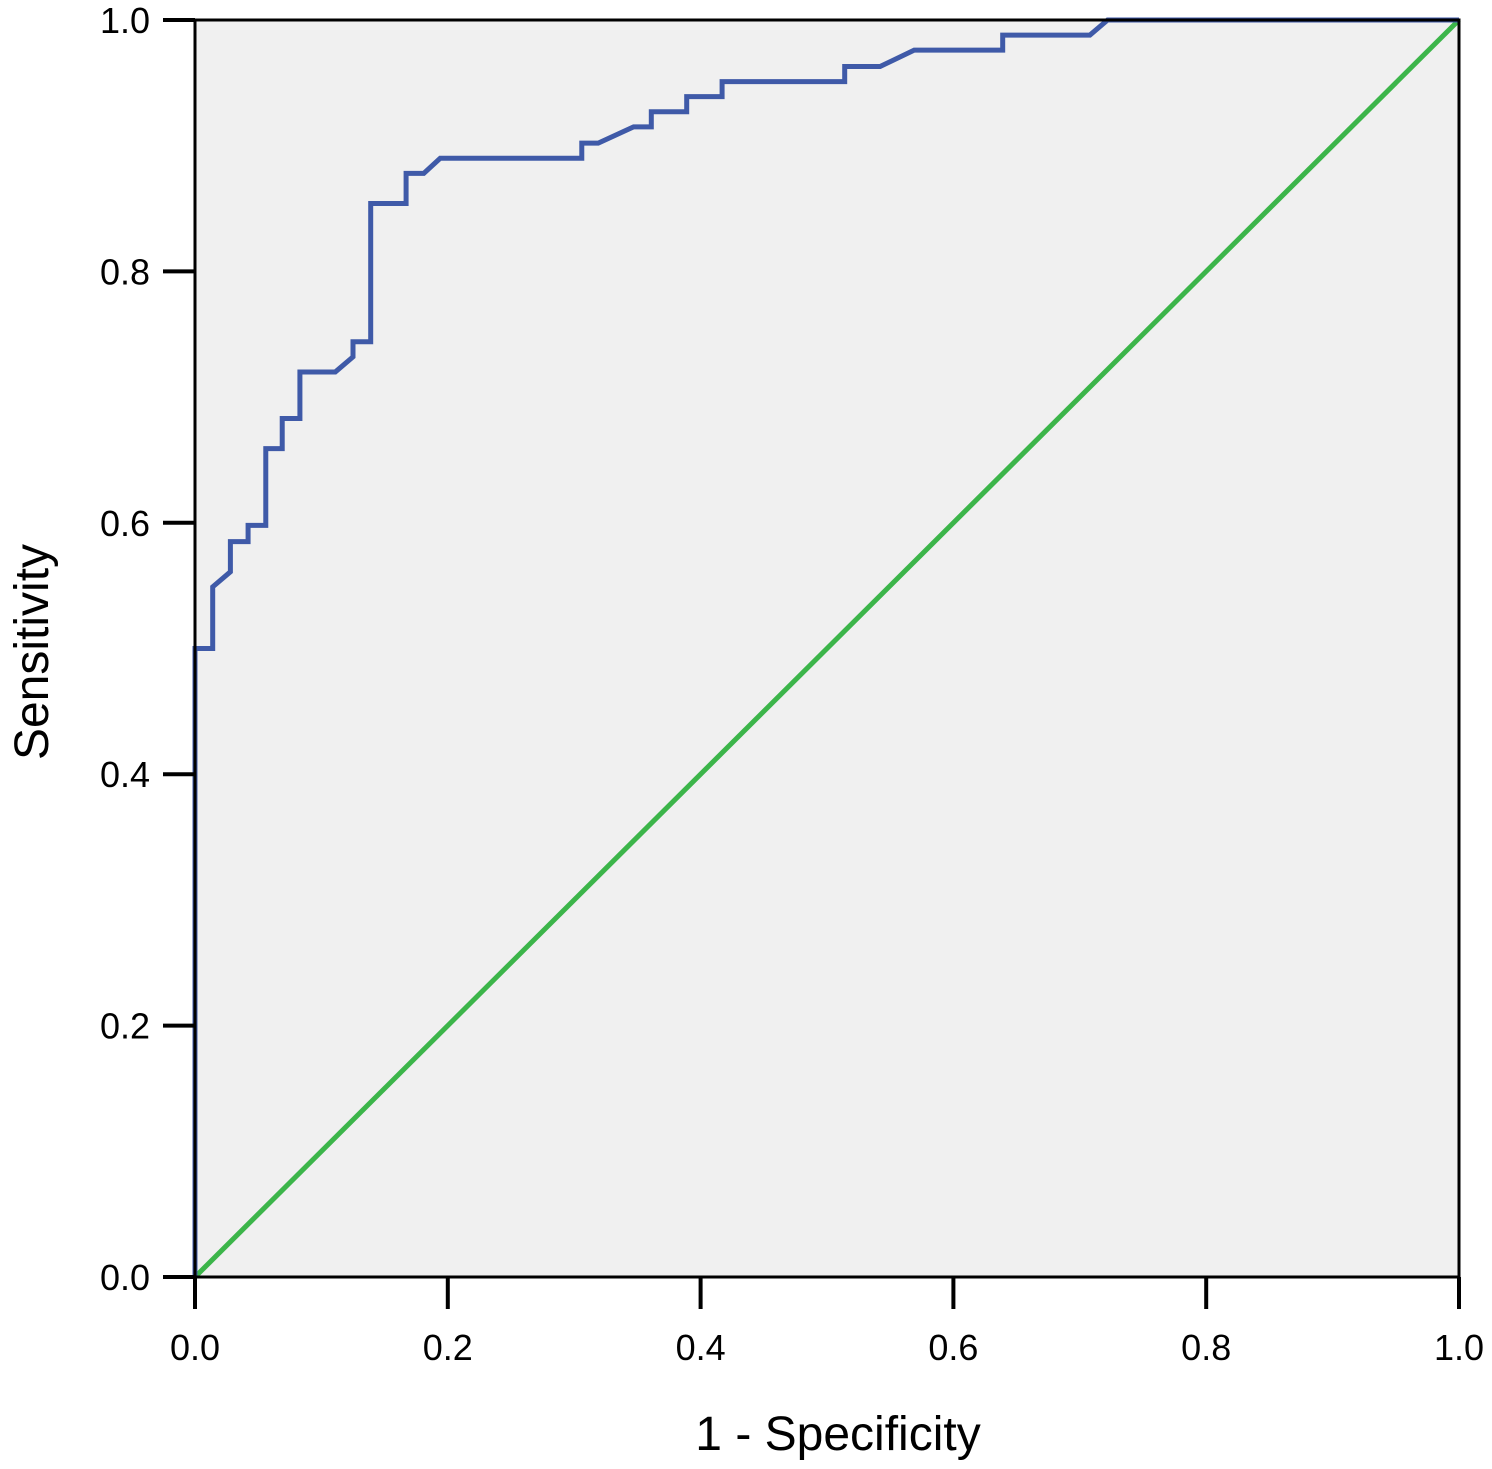 The width and height of the screenshot is (1492, 1469). Describe the element at coordinates (1206, 1347) in the screenshot. I see `x-tick-label: 0.8` at that location.